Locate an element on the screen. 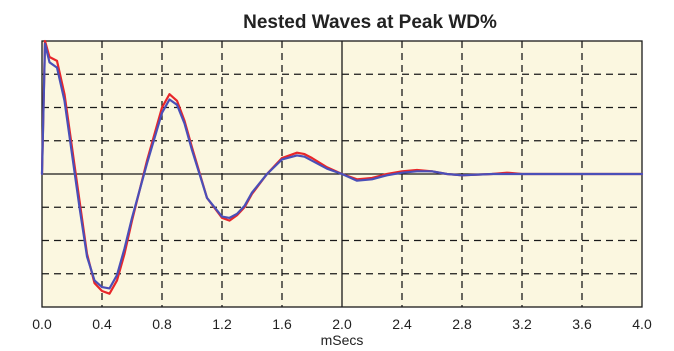 Image resolution: width=674 pixels, height=351 pixels. x-tick-label: 0.0 is located at coordinates (42, 324).